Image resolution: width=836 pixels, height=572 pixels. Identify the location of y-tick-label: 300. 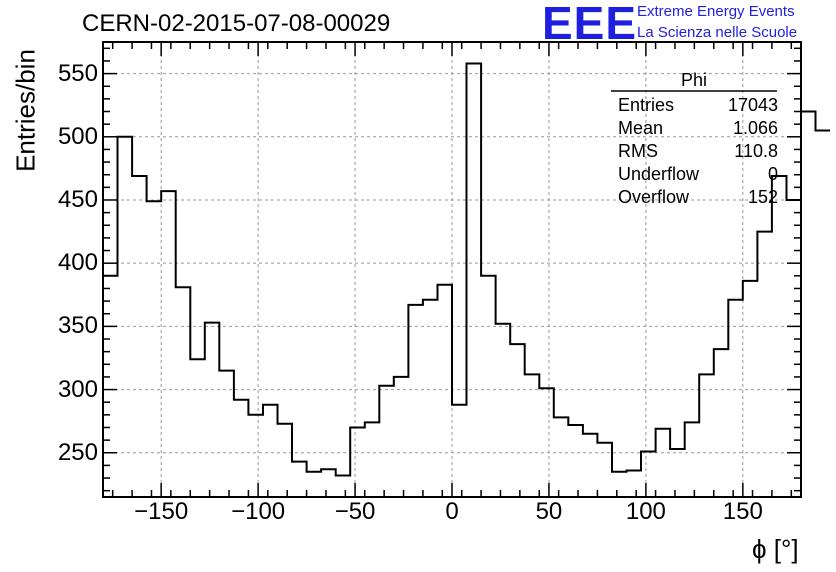
(77, 389).